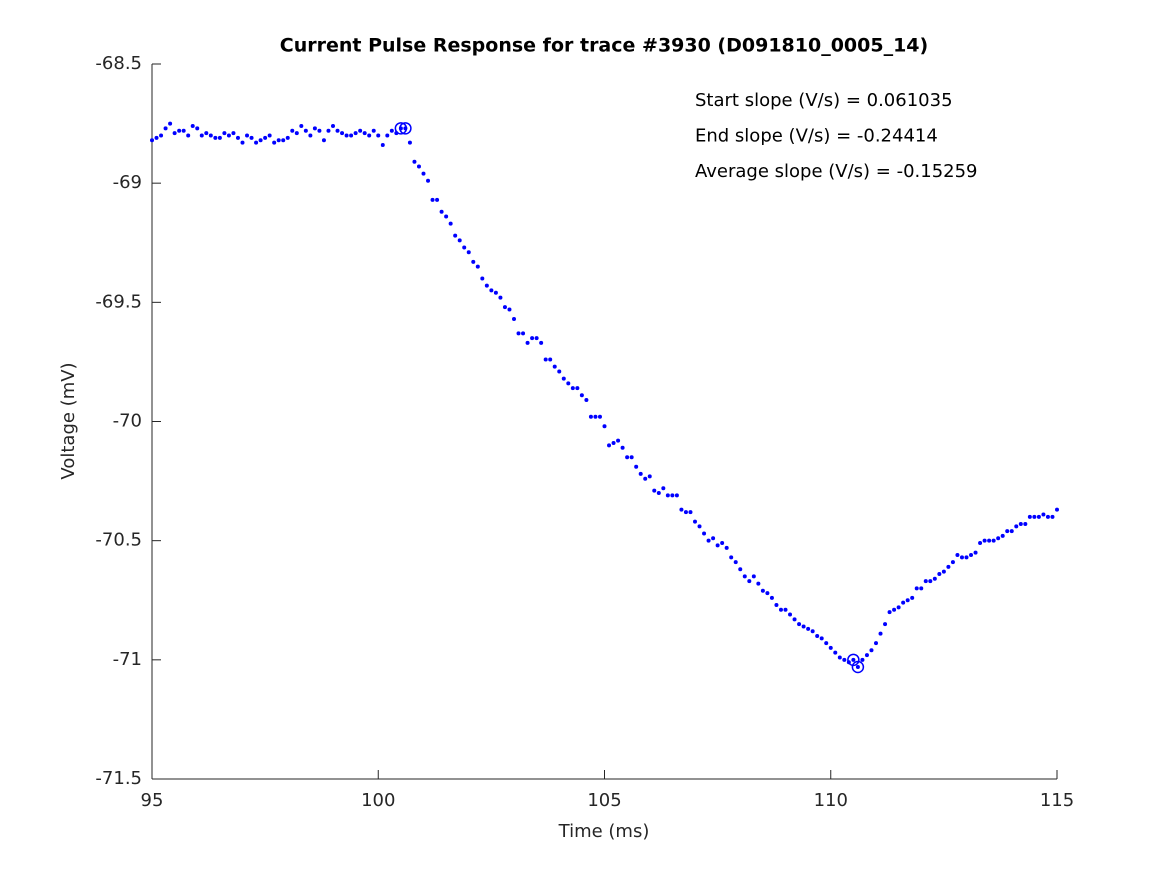 This screenshot has width=1167, height=875. Describe the element at coordinates (831, 800) in the screenshot. I see `x-tick-label: 110` at that location.